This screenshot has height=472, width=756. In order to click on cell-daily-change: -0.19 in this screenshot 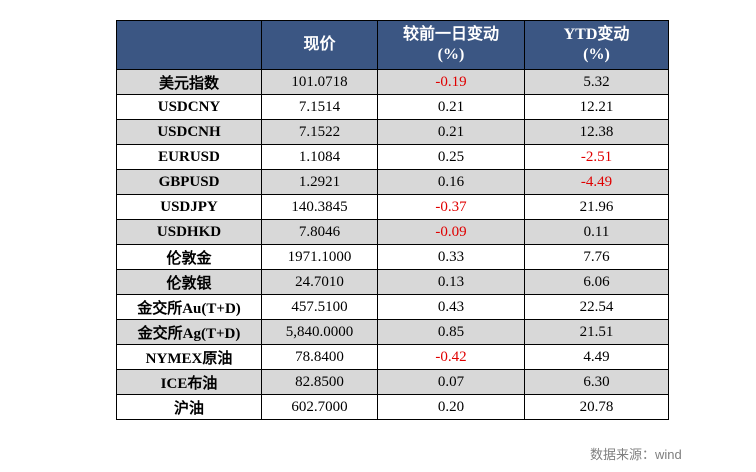, I will do `click(451, 82)`.